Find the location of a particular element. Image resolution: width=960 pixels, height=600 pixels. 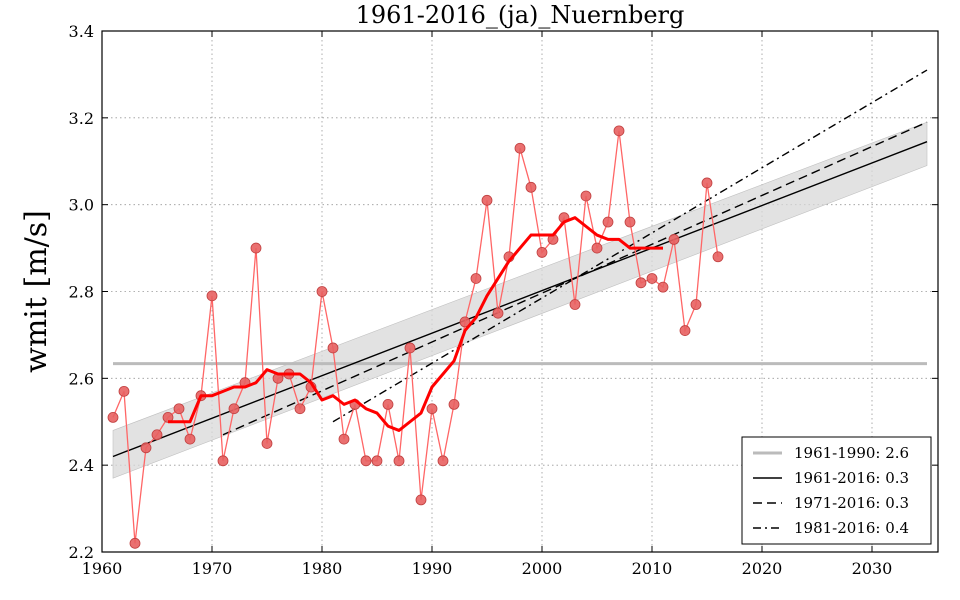

y-tick-label: 3.4 is located at coordinates (81, 31).